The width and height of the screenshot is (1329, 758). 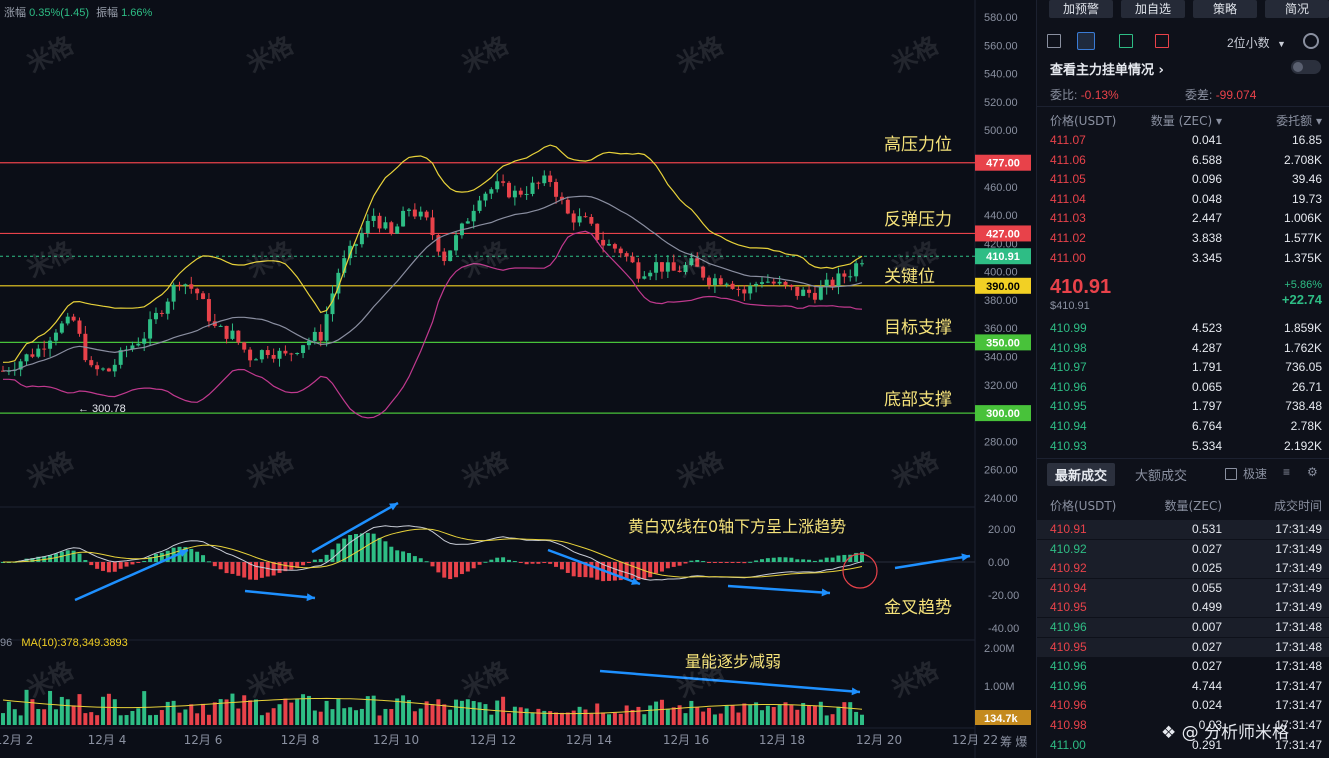 I want to click on orderbook-row: 411.03 2.447 1.006K, so click(x=1183, y=218).